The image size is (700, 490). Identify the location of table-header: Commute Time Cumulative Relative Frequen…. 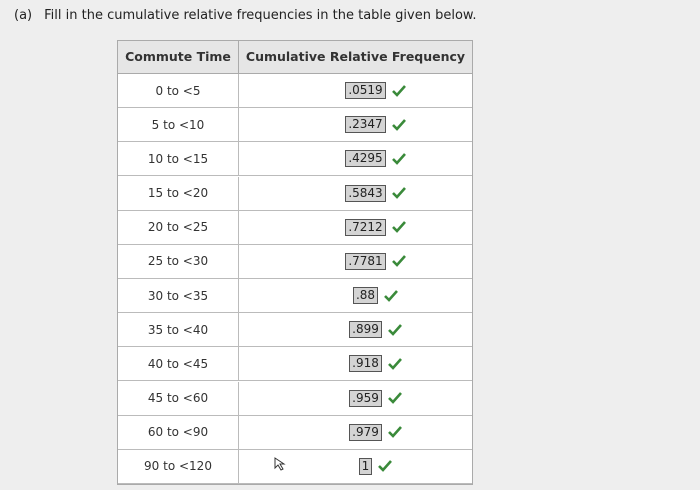
(295, 57).